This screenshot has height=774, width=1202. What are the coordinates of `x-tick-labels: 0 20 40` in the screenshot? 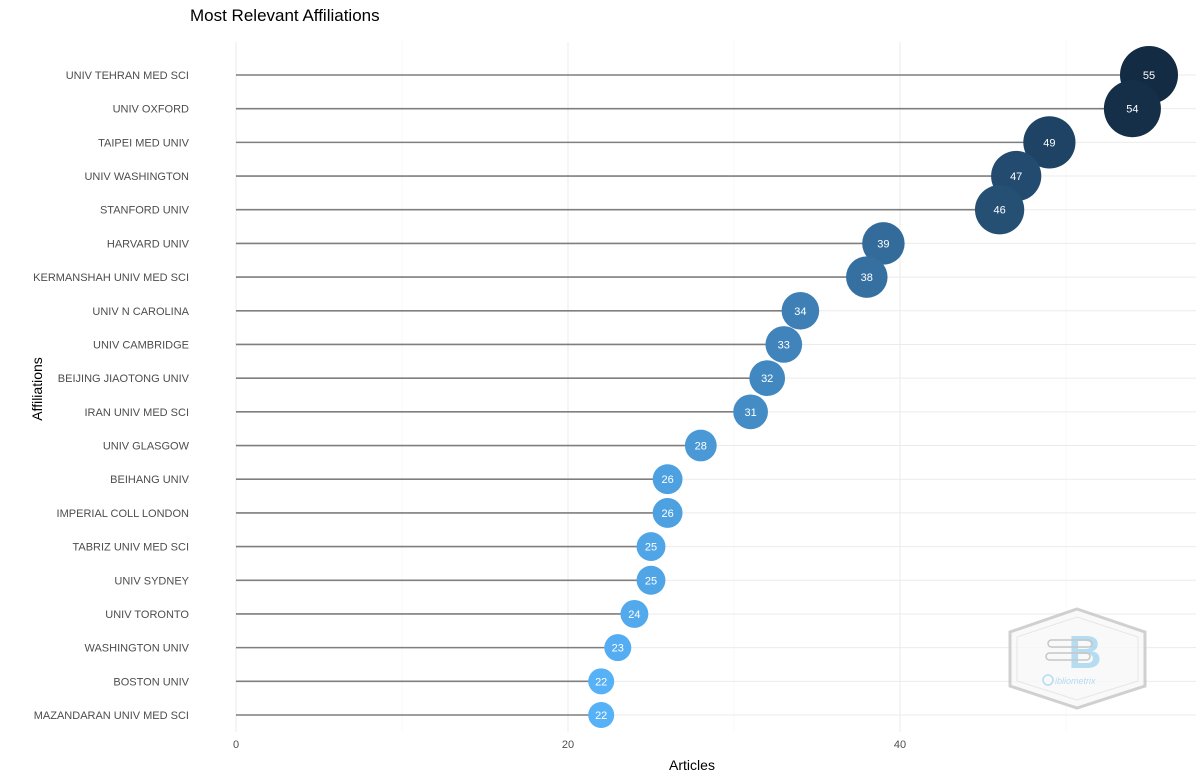 It's located at (569, 745).